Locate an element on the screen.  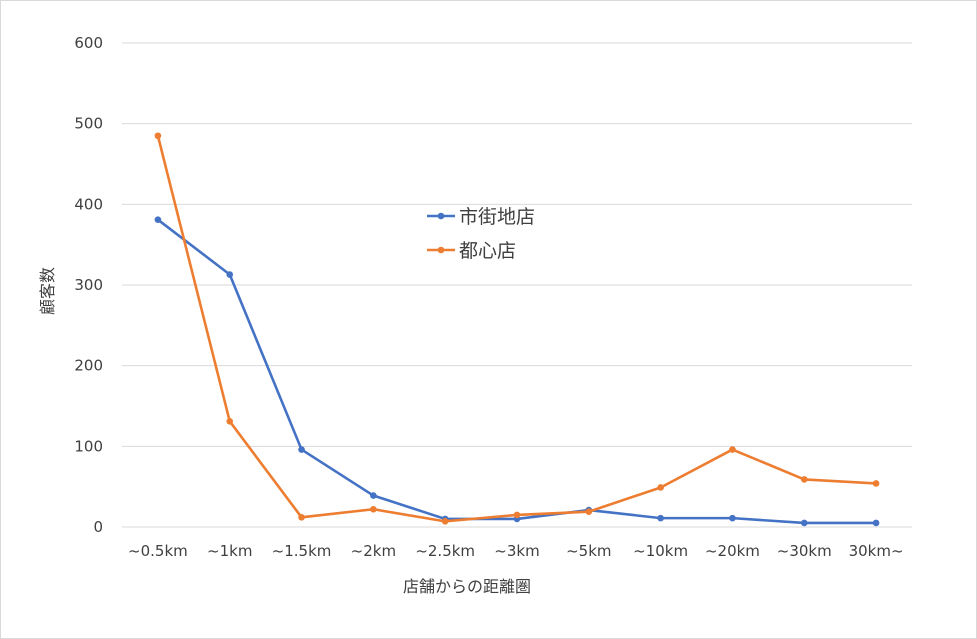
y-axis-ticks: 0 100 200 300 400 500 600 is located at coordinates (88, 285).